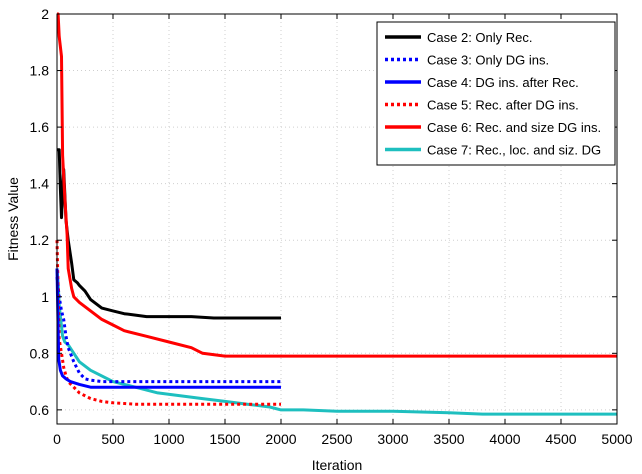 Image resolution: width=642 pixels, height=474 pixels. What do you see at coordinates (480, 37) in the screenshot?
I see `legend-label: Case 2: Only Rec.` at bounding box center [480, 37].